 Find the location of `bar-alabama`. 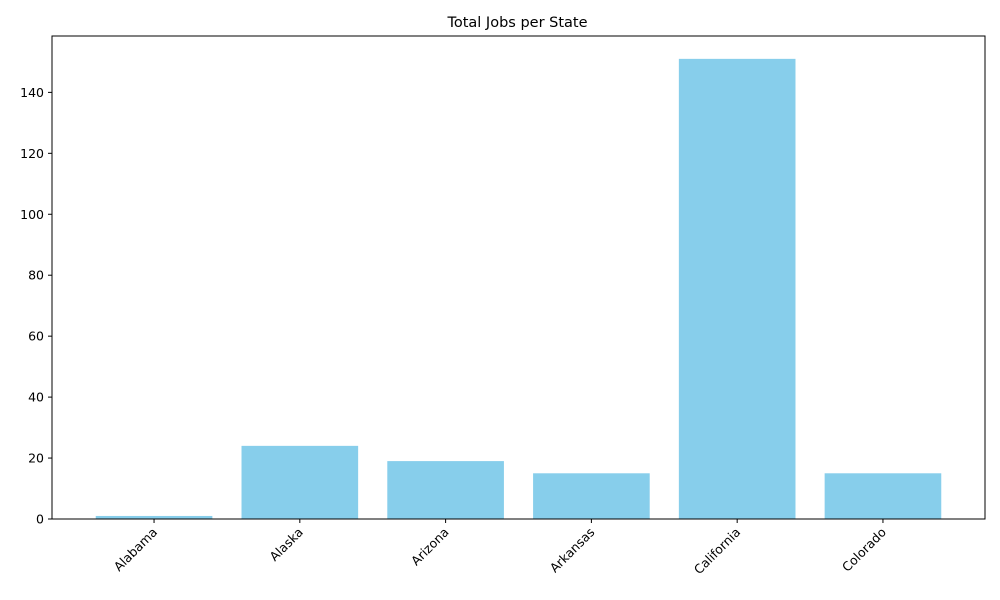

bar-alabama is located at coordinates (154, 517).